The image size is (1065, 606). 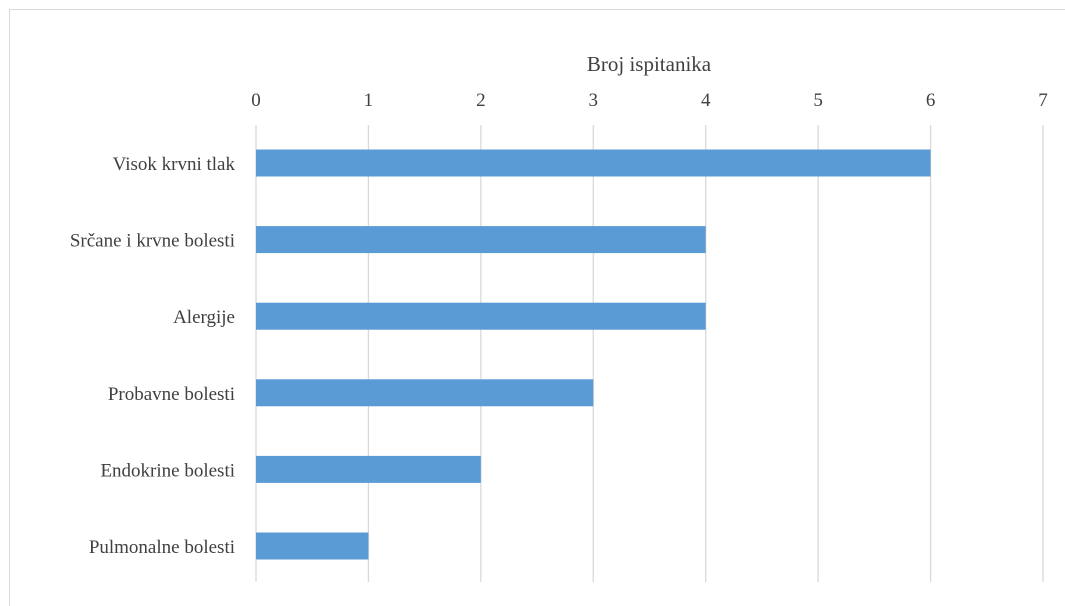 I want to click on x-tick-label: 7, so click(x=1043, y=100).